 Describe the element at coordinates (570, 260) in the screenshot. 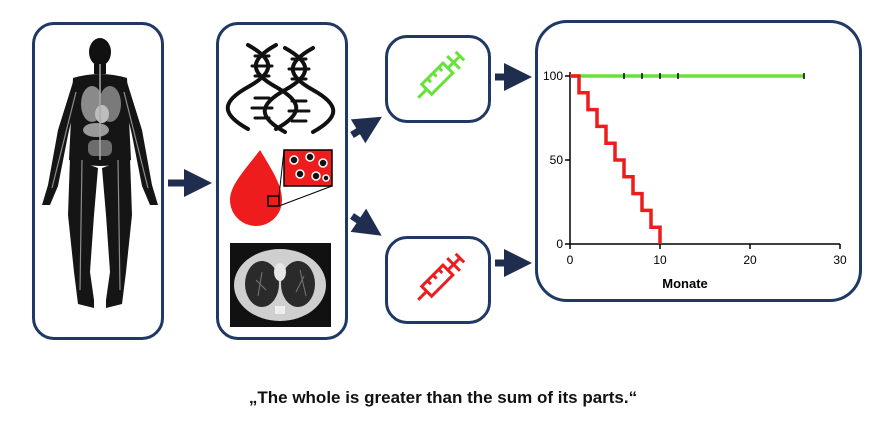

I see `x-tick-label: 0` at that location.